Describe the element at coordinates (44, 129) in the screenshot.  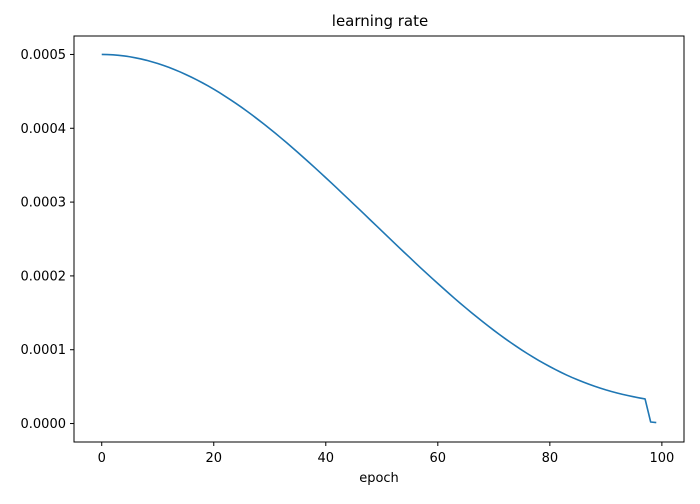
I see `y-tick-label: 0.0004` at that location.